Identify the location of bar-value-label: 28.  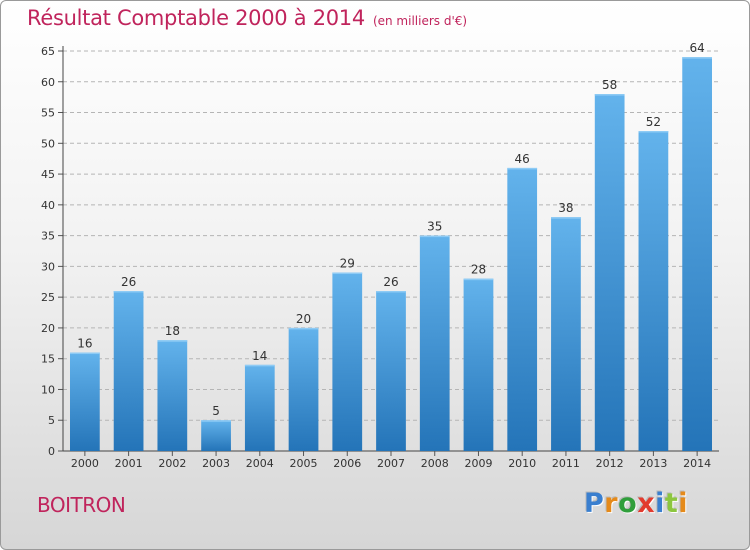
(478, 270).